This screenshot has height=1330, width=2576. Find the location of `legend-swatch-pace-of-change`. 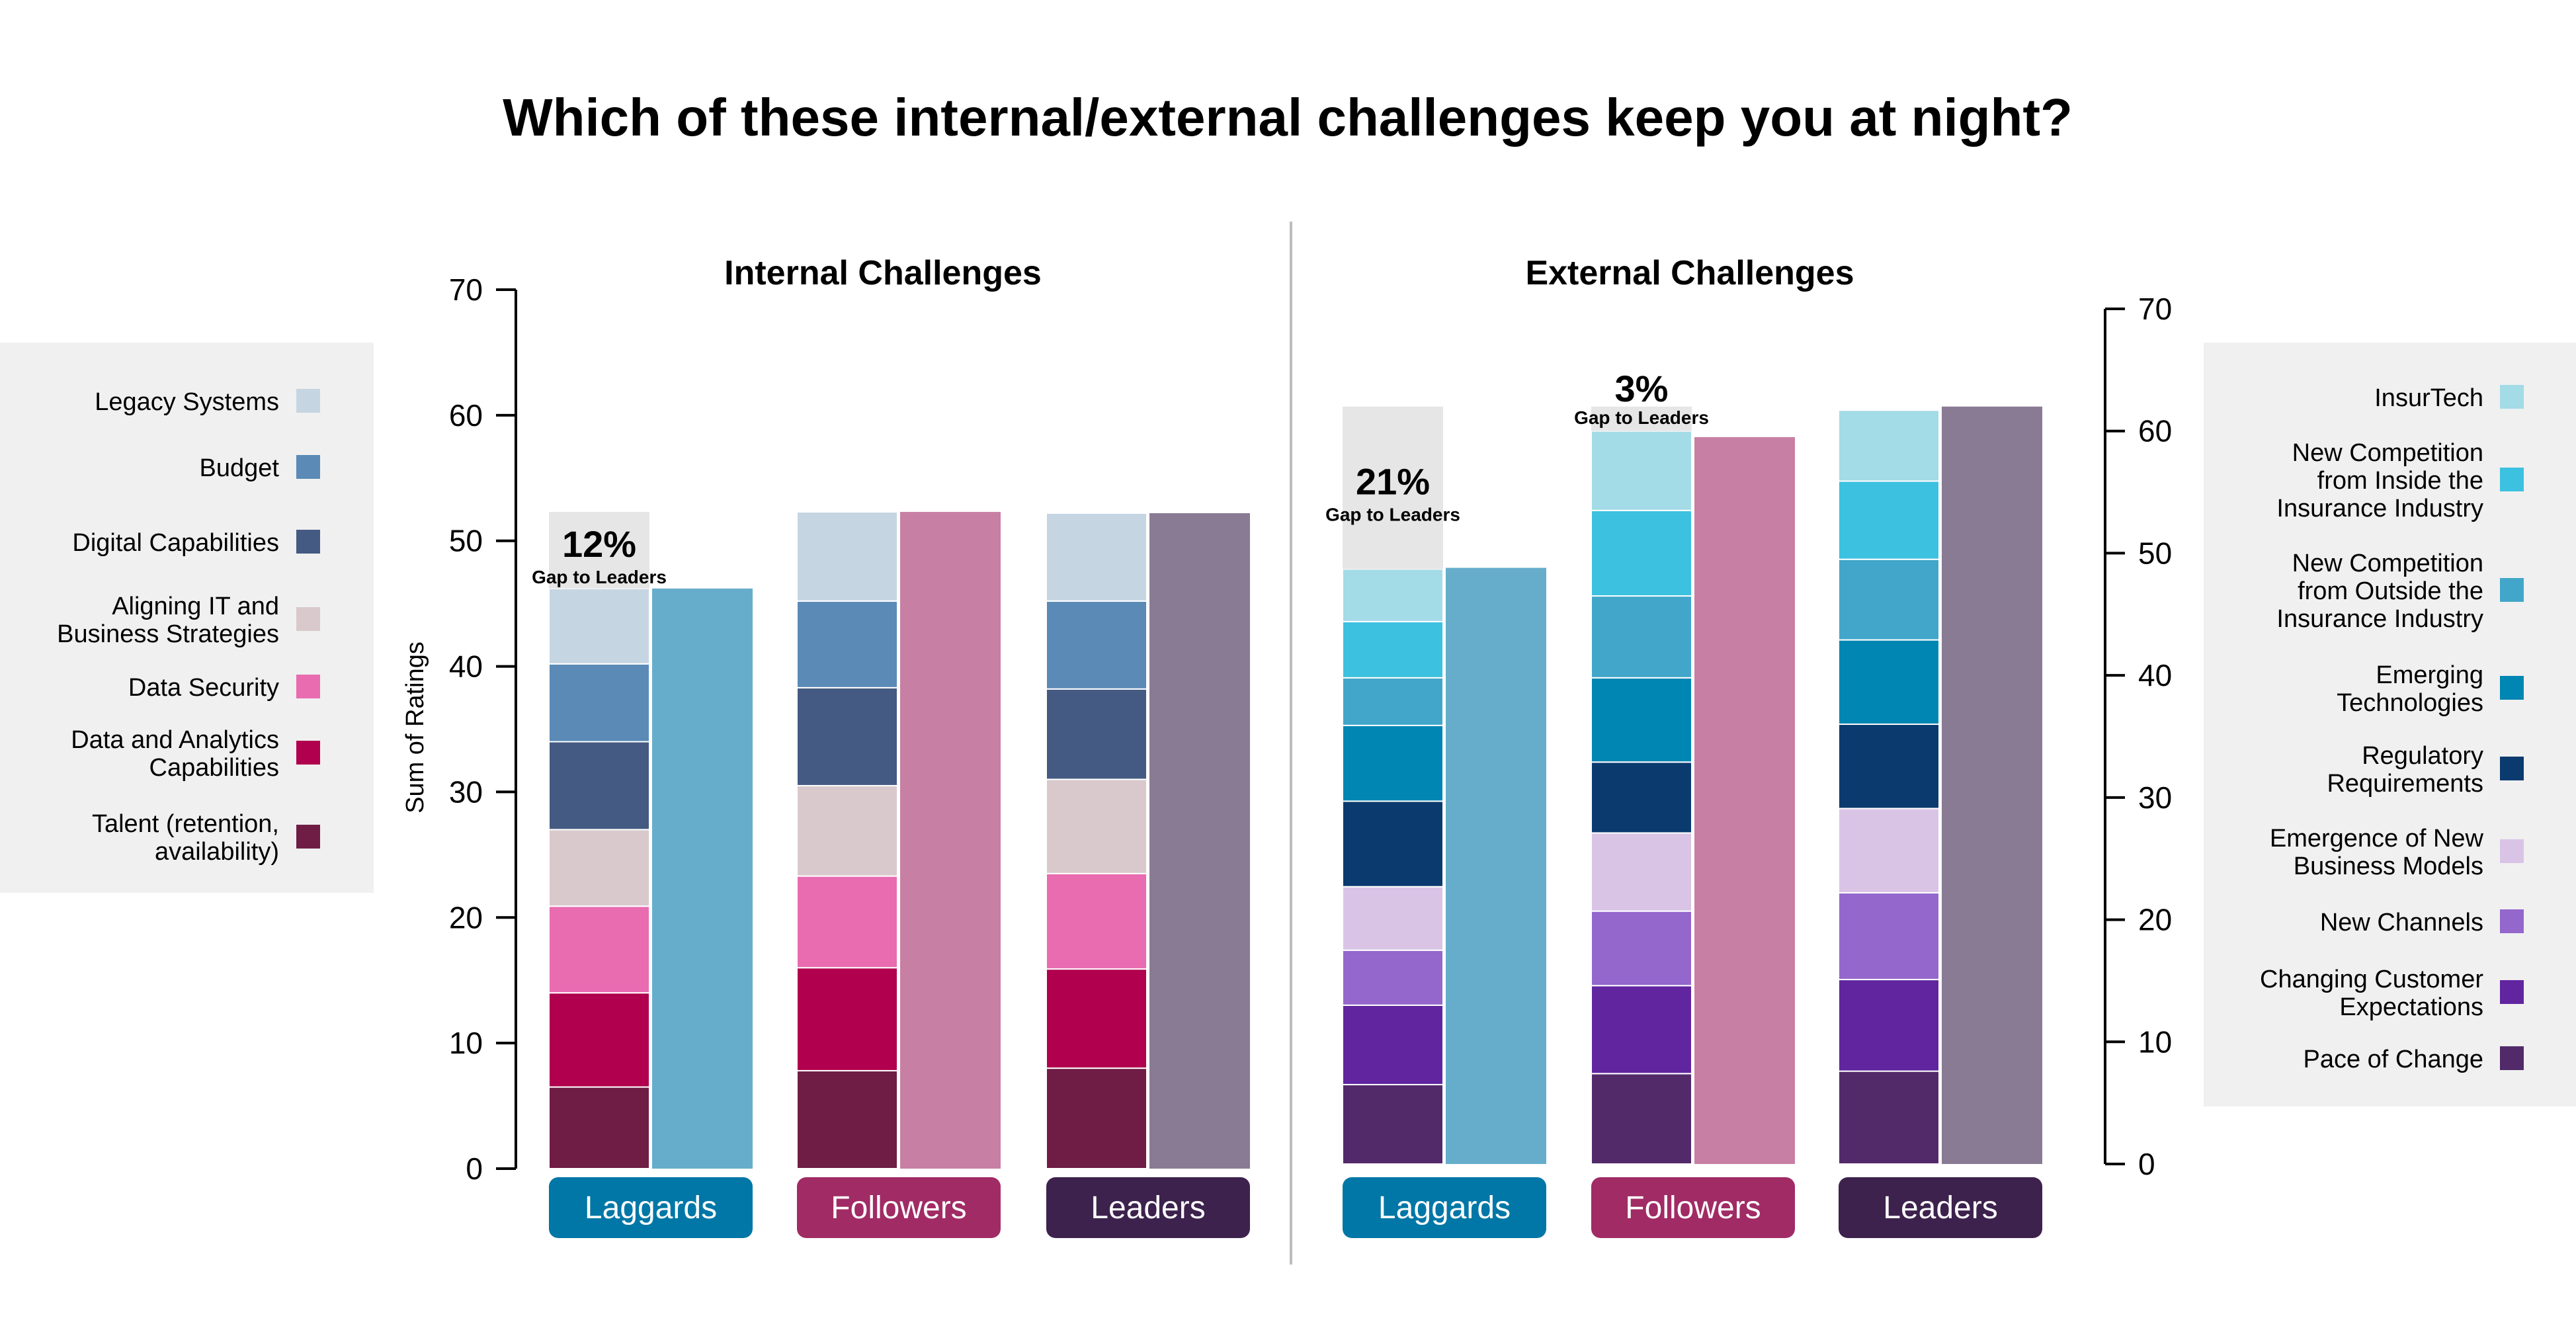

legend-swatch-pace-of-change is located at coordinates (2512, 1058).